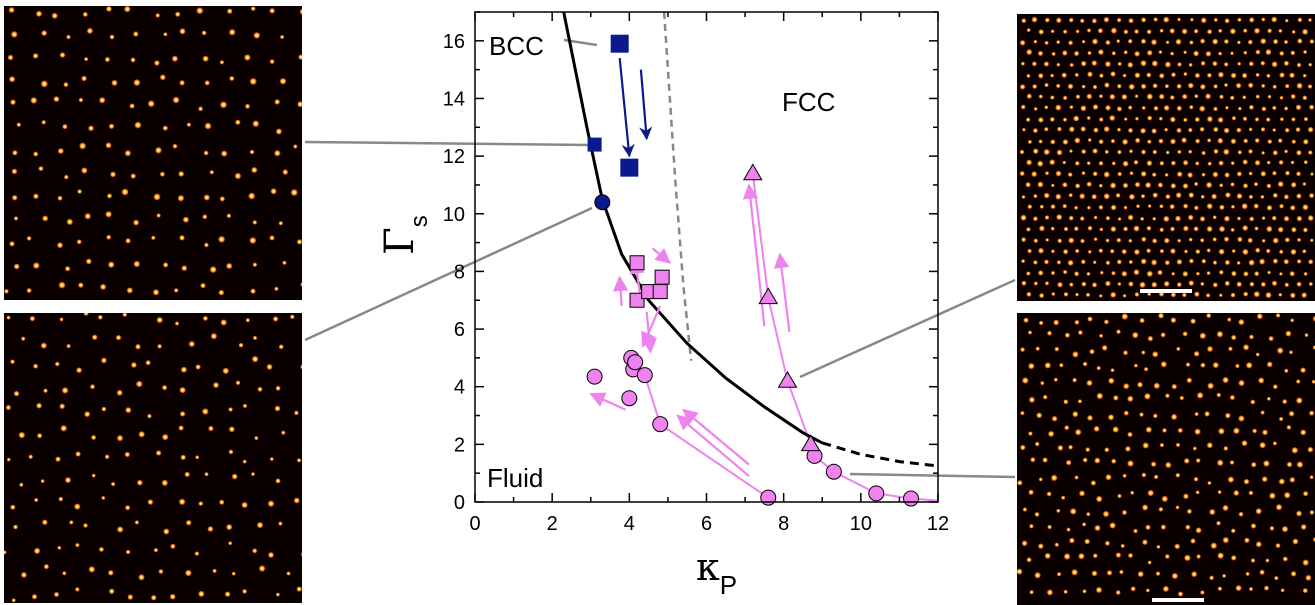 The height and width of the screenshot is (605, 1315). What do you see at coordinates (716, 572) in the screenshot?
I see `x-axis-label: κP` at bounding box center [716, 572].